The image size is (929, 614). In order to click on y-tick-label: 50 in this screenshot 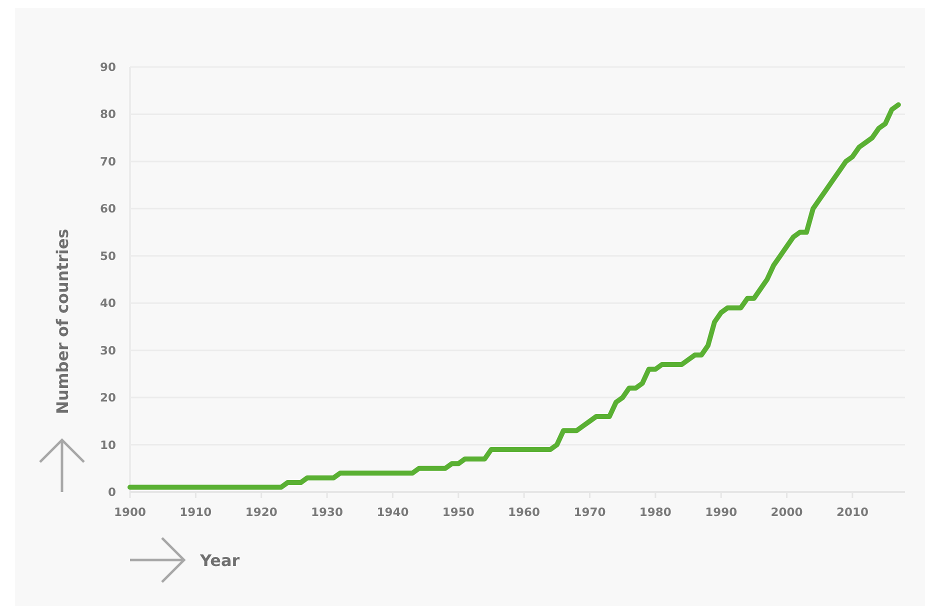, I will do `click(108, 255)`.